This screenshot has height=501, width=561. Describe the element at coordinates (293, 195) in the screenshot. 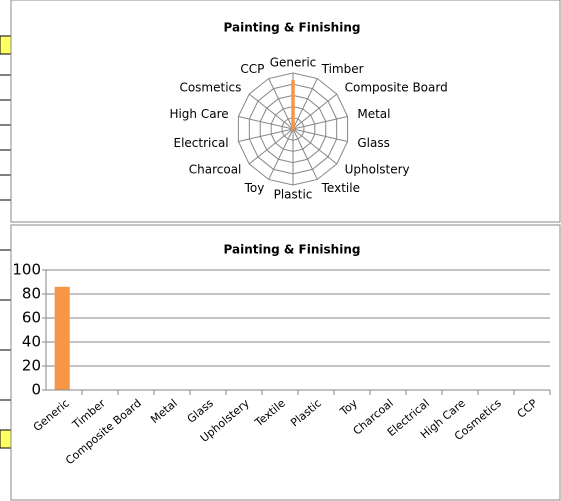

I see `category-label: Plastic` at that location.